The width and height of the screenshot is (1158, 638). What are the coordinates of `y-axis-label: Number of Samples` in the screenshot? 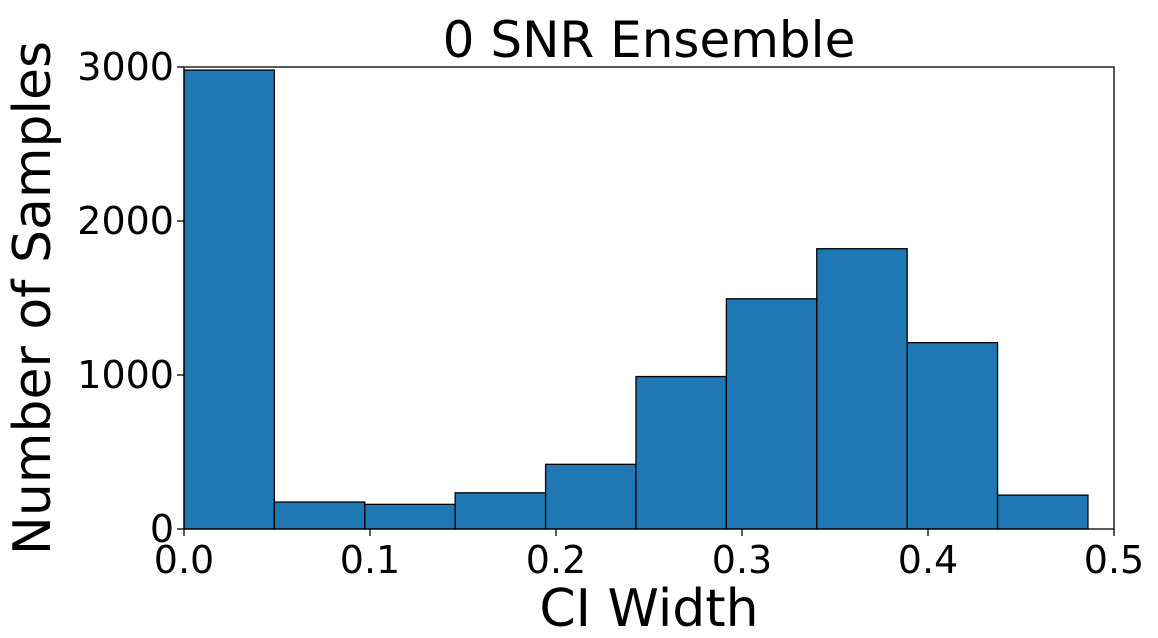 It's located at (33, 298).